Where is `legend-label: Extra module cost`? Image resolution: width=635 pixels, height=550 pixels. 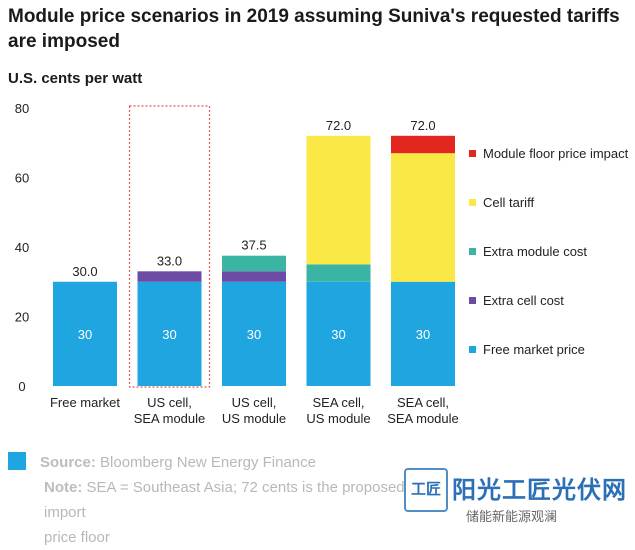
legend-label: Extra module cost is located at coordinates (535, 251).